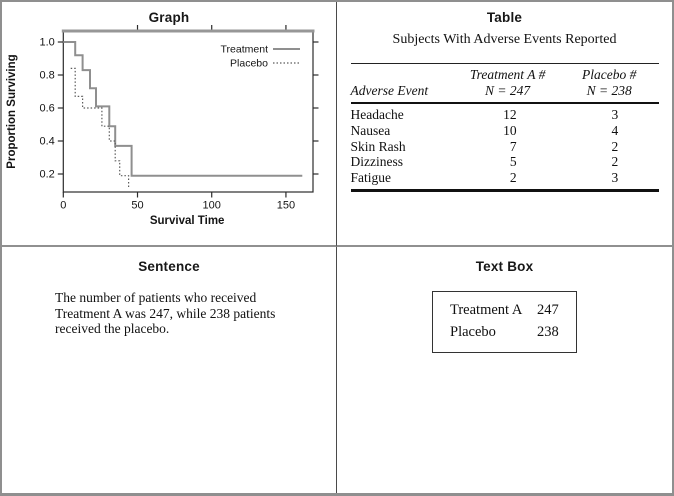 This screenshot has width=674, height=496. What do you see at coordinates (513, 146) in the screenshot?
I see `treatment-count: 7` at bounding box center [513, 146].